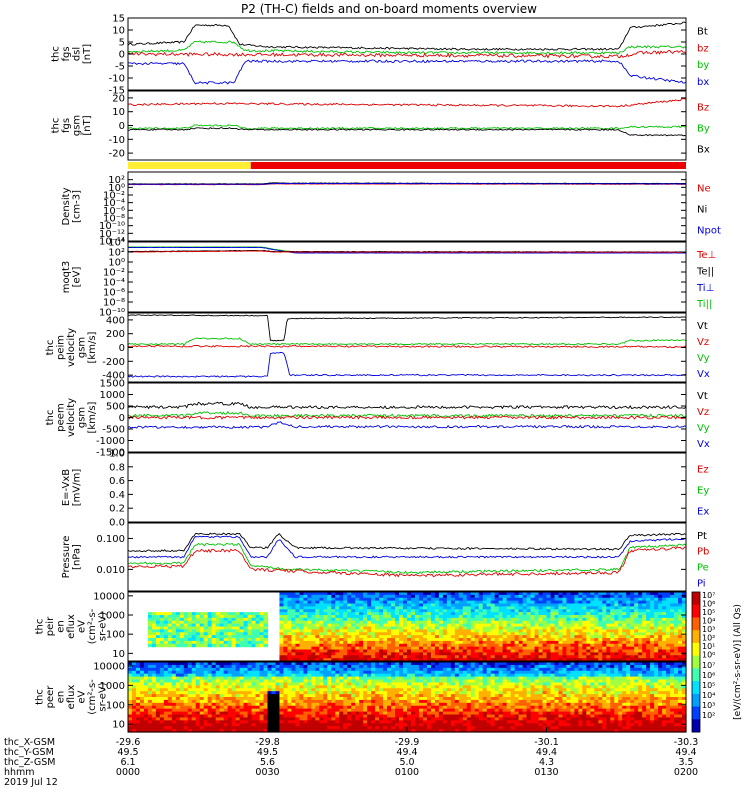 This screenshot has width=750, height=804. I want to click on legend-entry: Ey, so click(703, 491).